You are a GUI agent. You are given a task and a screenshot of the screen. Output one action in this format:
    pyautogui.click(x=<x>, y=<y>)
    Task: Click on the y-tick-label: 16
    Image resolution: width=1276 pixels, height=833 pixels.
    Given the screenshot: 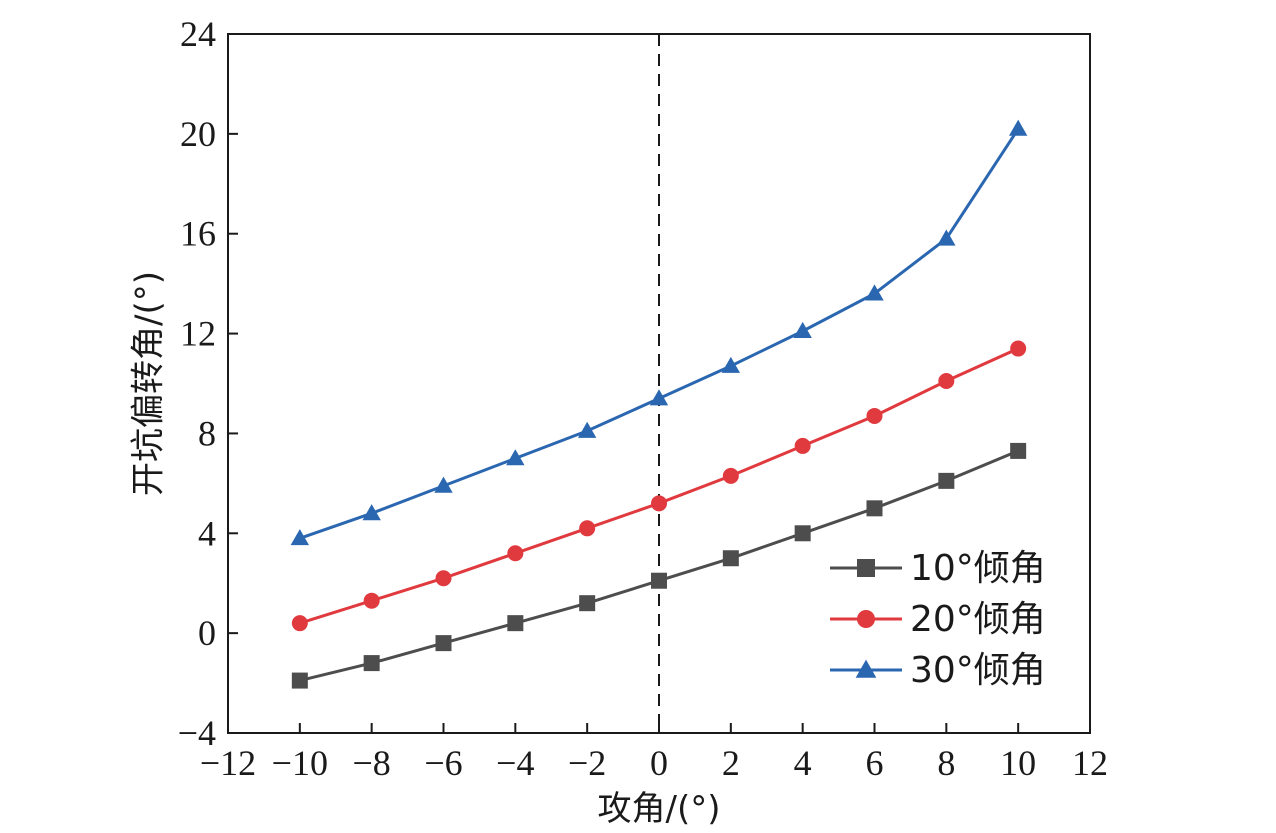 What is the action you would take?
    pyautogui.click(x=198, y=234)
    